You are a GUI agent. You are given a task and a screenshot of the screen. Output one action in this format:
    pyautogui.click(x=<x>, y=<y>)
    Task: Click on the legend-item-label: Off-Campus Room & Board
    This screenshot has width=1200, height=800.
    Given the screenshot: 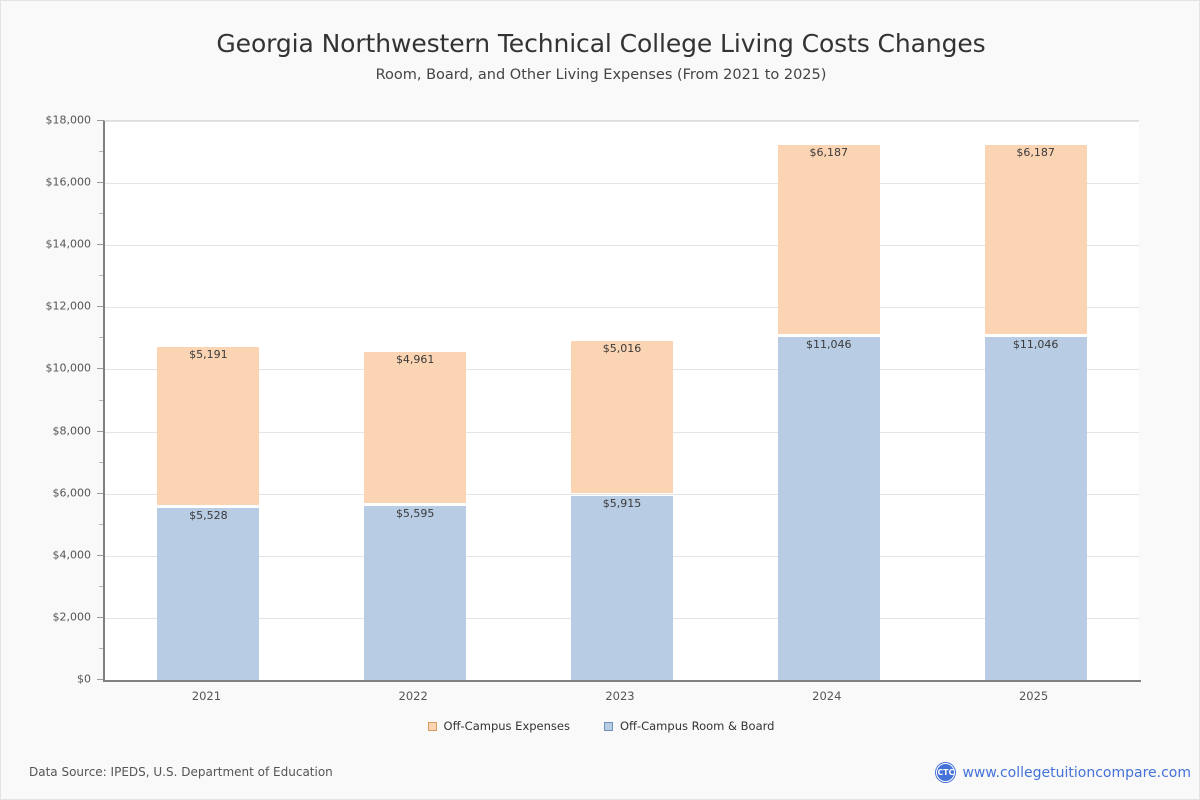 What is the action you would take?
    pyautogui.click(x=697, y=726)
    